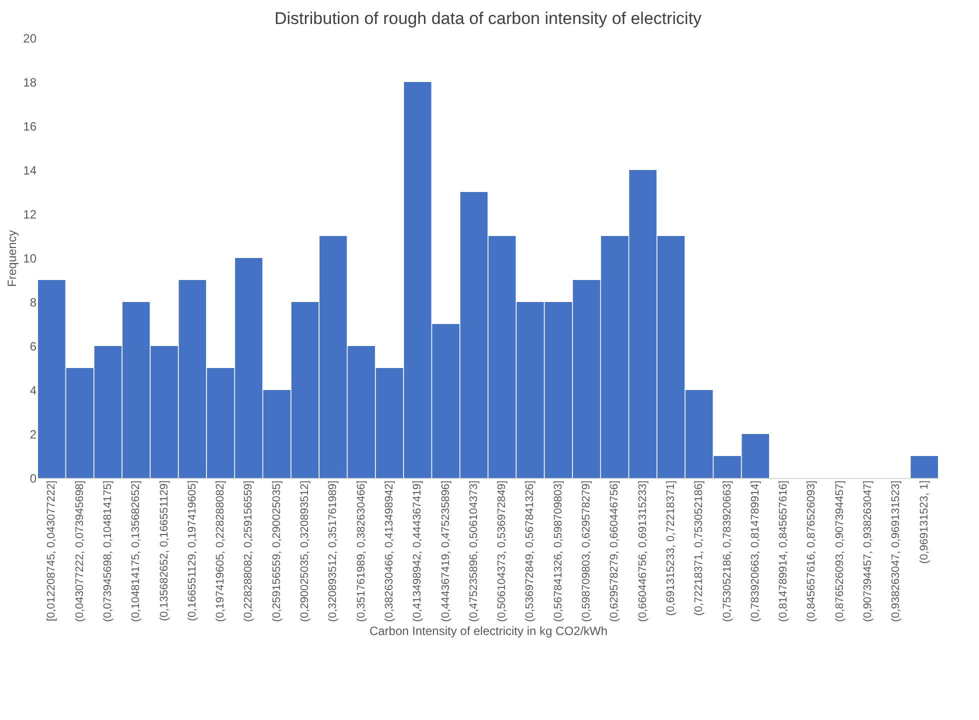 The width and height of the screenshot is (979, 720). What do you see at coordinates (670, 548) in the screenshot?
I see `x-tick-label: (0,691315233, 0,72218371]` at bounding box center [670, 548].